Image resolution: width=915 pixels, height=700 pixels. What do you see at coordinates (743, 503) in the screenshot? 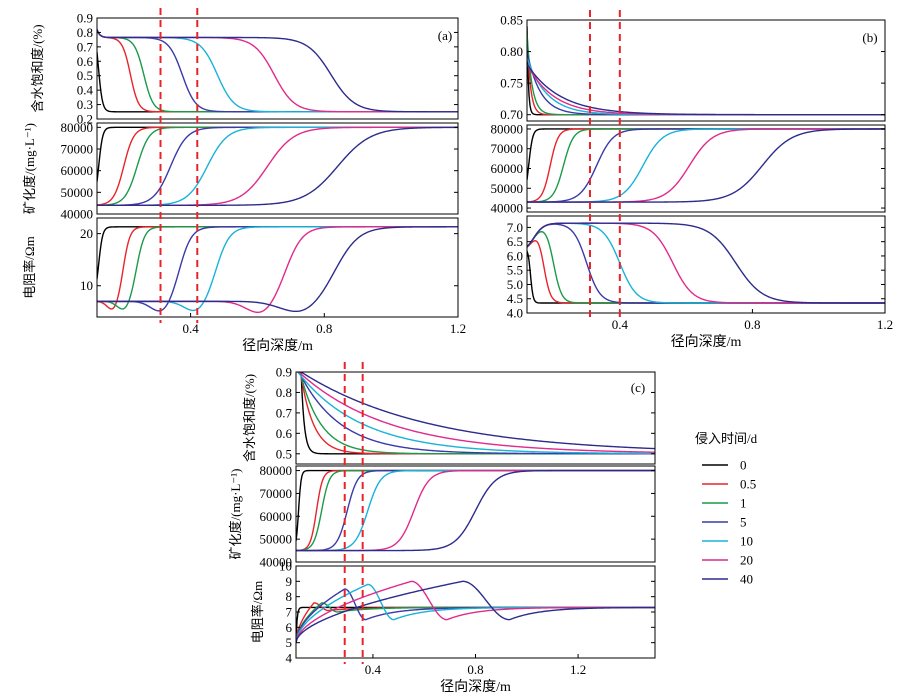
I see `legend-label: 1` at bounding box center [743, 503].